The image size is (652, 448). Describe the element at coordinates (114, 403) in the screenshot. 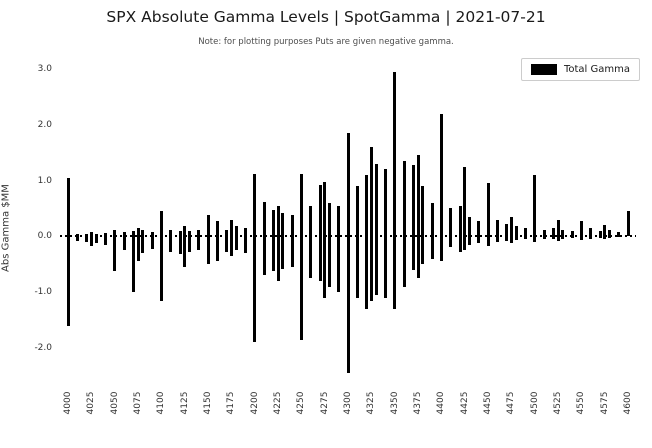

I see `x-tick-label: 4050` at that location.